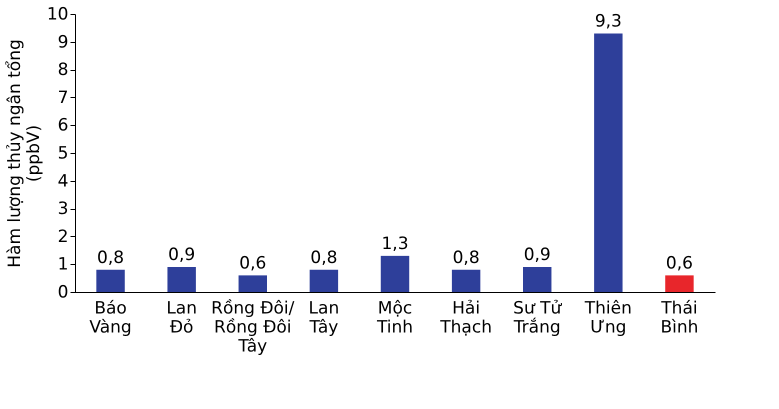 The image size is (779, 409). I want to click on y-tick-label: 3, so click(63, 209).